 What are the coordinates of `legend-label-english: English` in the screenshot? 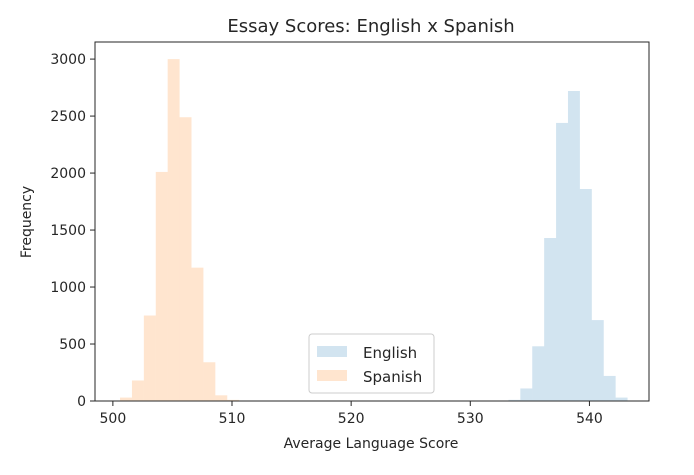 It's located at (390, 353).